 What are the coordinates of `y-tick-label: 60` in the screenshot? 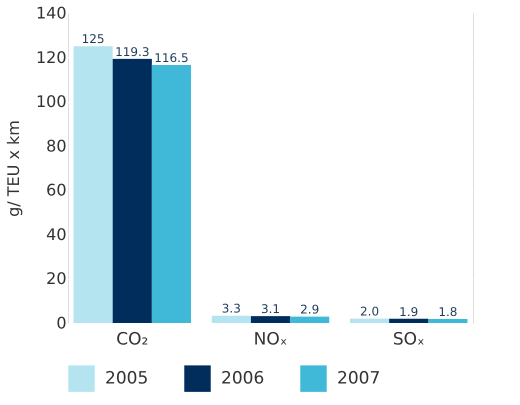 It's located at (56, 190).